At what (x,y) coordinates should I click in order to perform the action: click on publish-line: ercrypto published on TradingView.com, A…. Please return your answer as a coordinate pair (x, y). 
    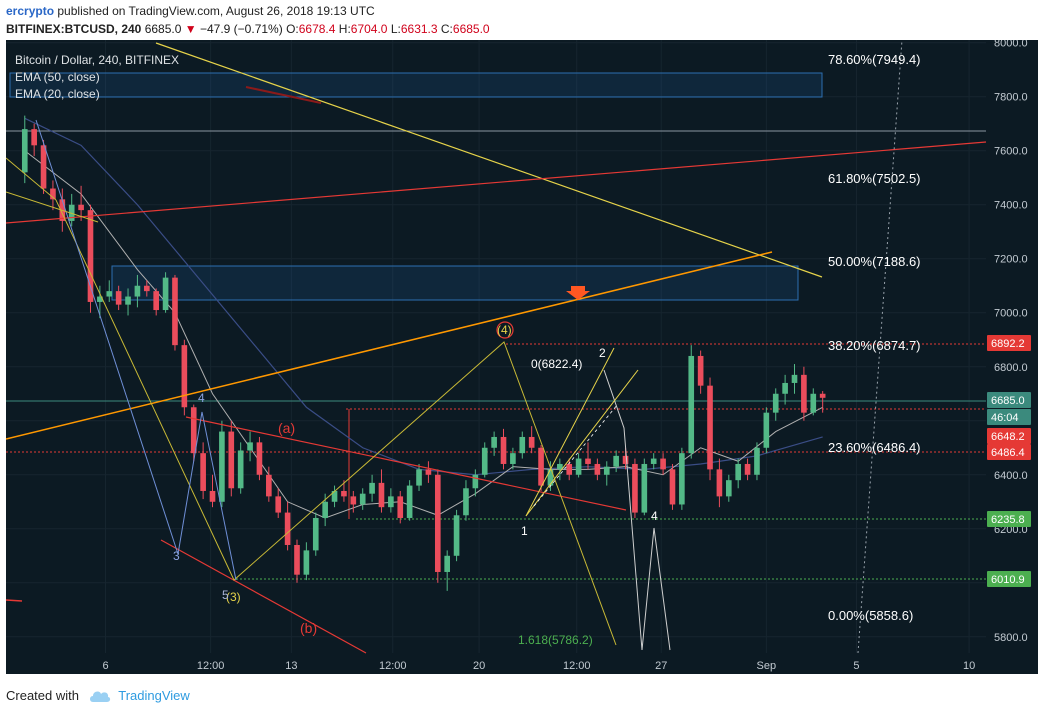
    Looking at the image, I should click on (190, 11).